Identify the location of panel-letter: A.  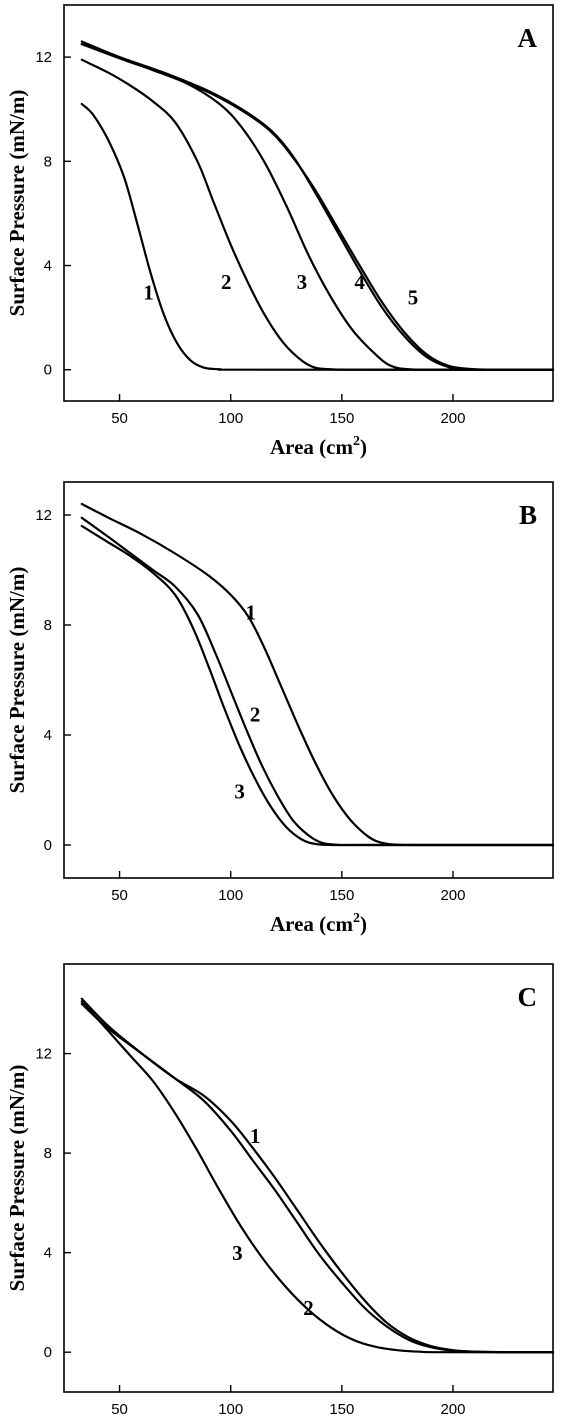
(528, 38).